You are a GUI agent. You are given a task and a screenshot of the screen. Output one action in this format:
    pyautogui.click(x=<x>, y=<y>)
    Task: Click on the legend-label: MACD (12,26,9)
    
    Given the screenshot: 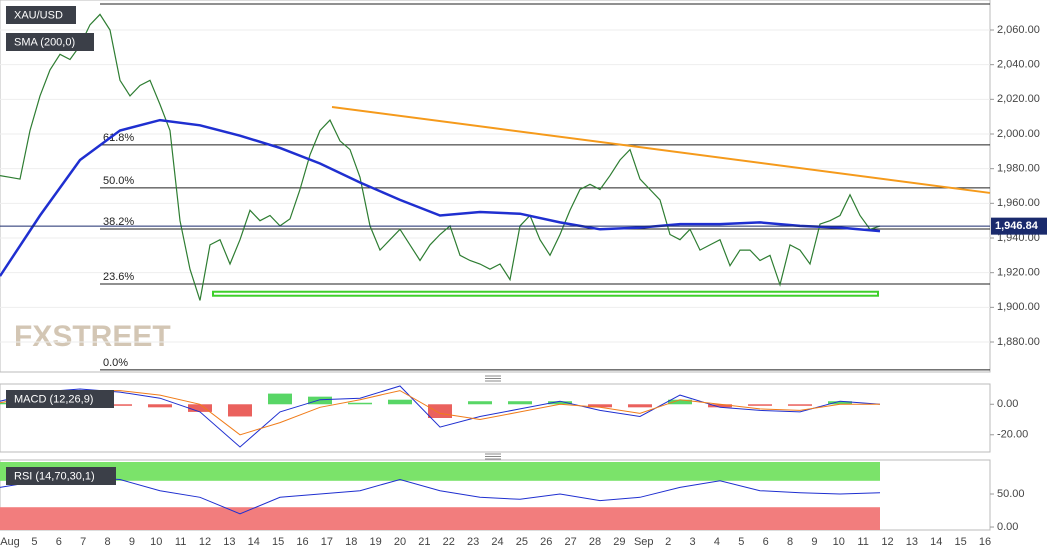 What is the action you would take?
    pyautogui.click(x=53, y=399)
    